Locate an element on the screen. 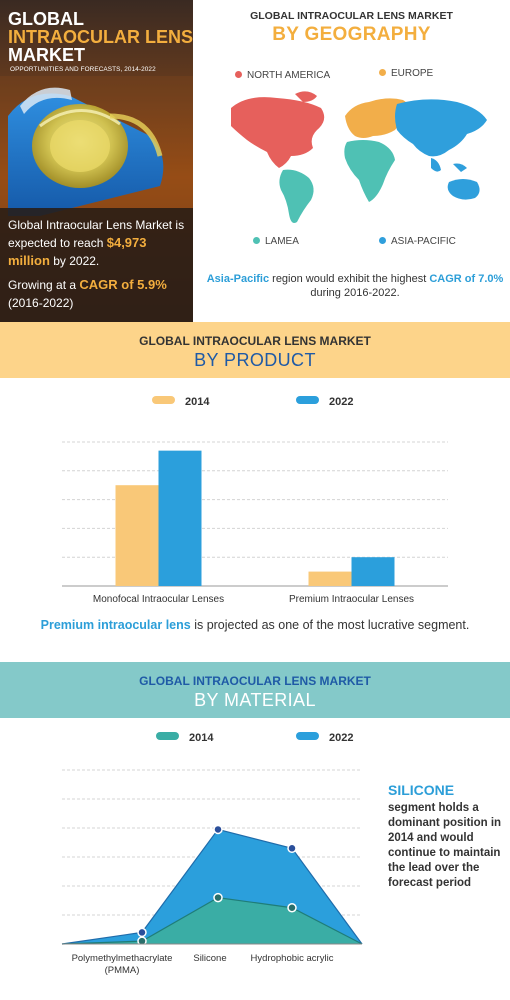  x-tick-label: Silicone is located at coordinates (209, 958).